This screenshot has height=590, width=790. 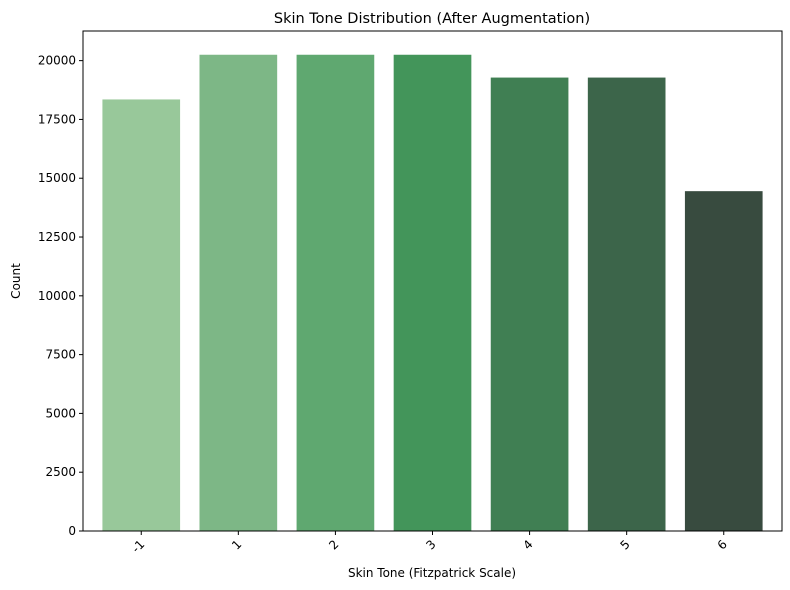 What do you see at coordinates (57, 237) in the screenshot?
I see `y-tick-label: 12500` at bounding box center [57, 237].